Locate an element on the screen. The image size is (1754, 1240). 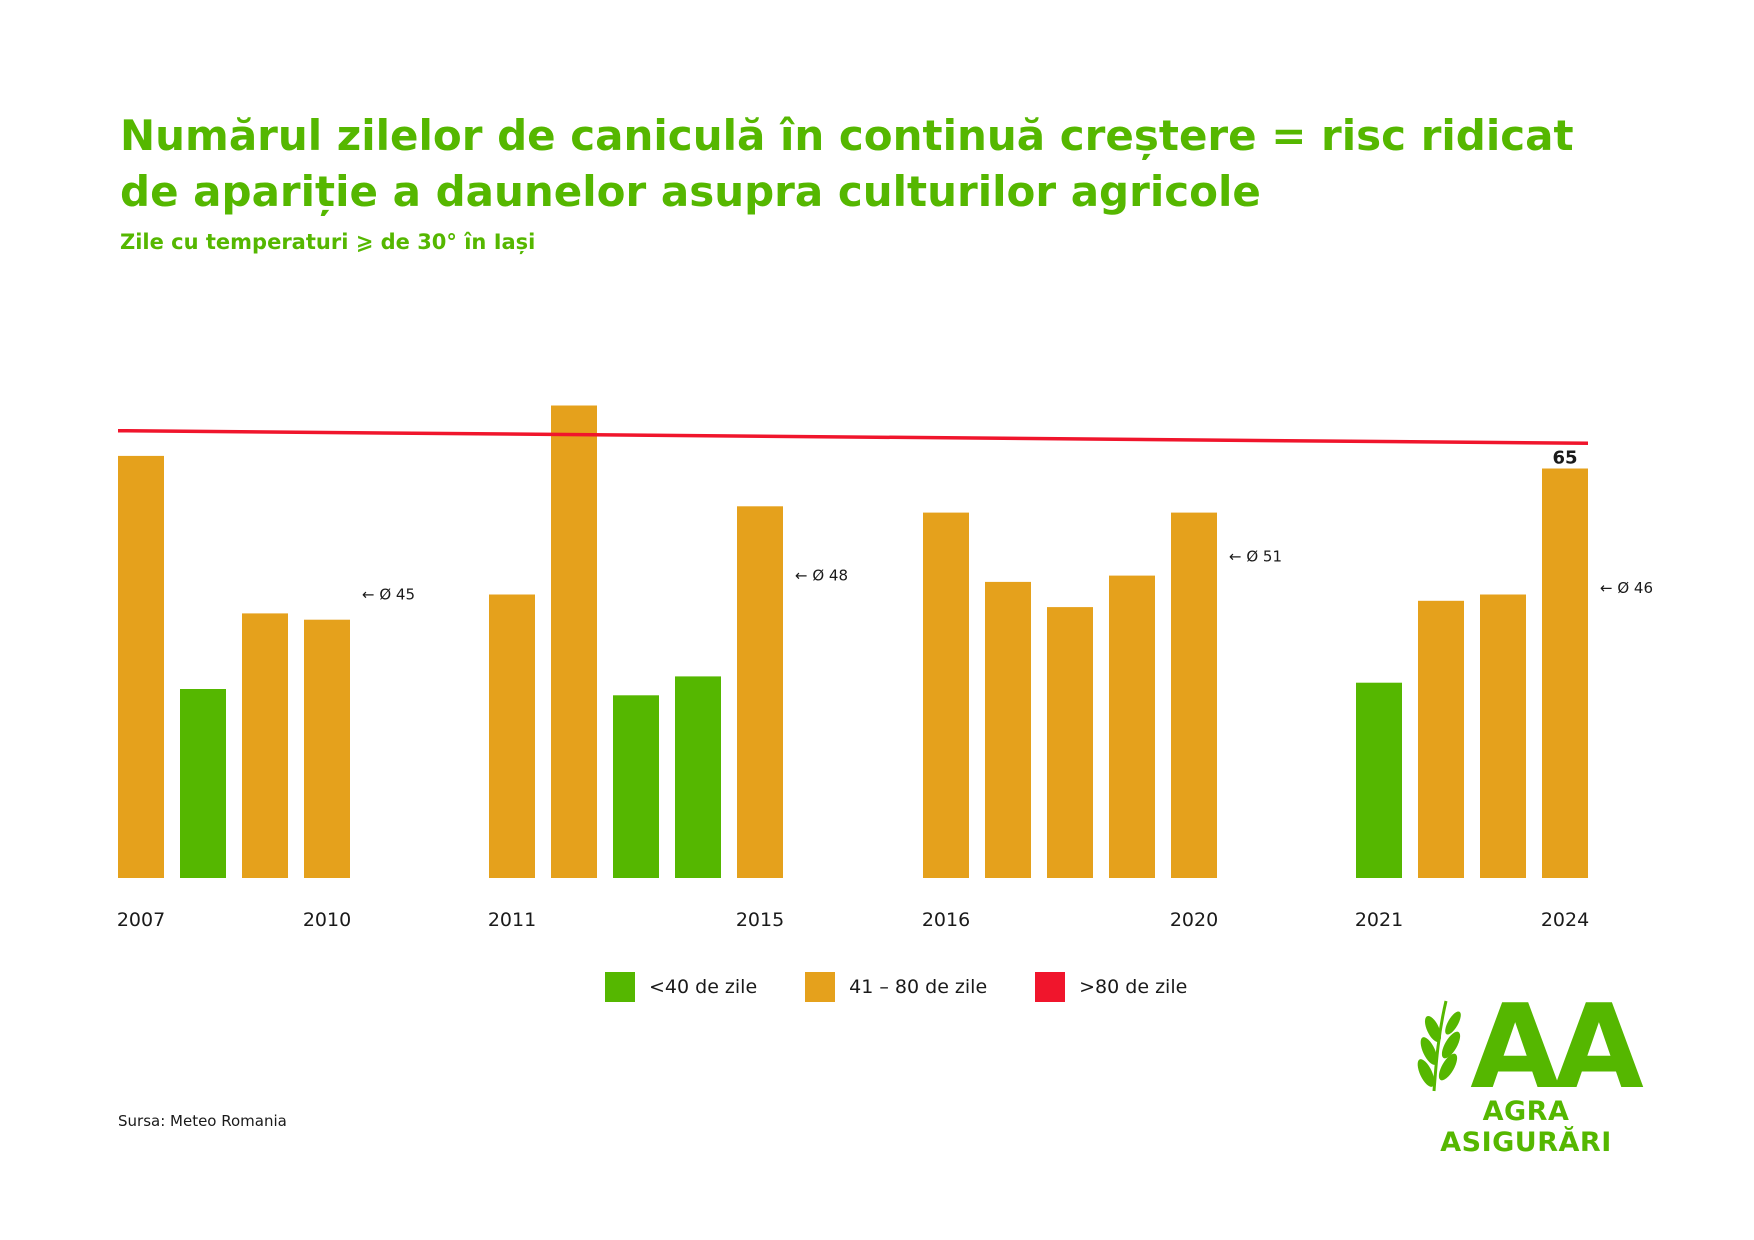
bar-2014 is located at coordinates (698, 777).